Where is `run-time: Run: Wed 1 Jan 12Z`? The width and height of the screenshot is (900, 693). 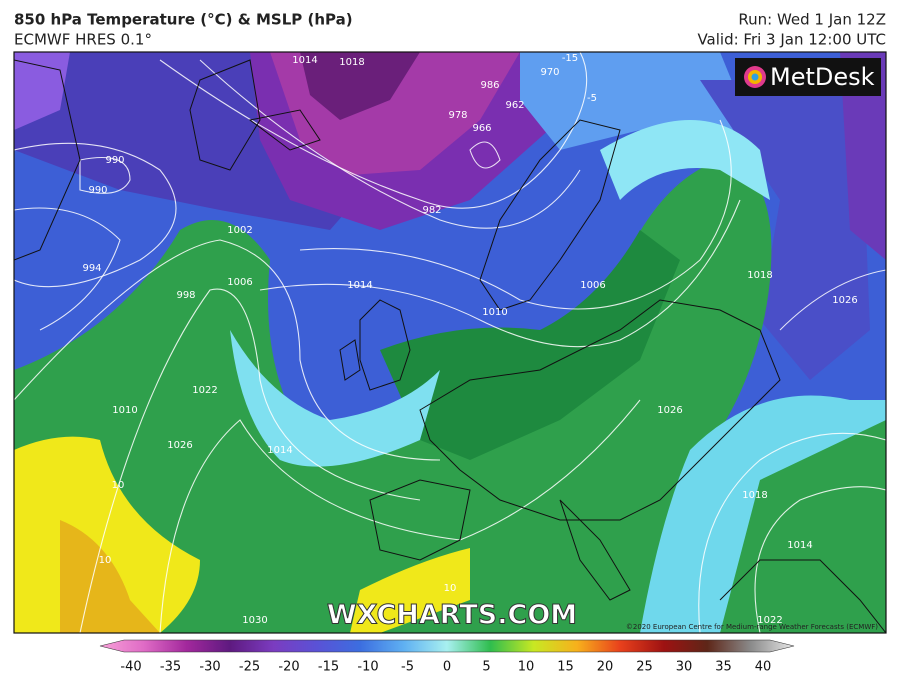
run-time: Run: Wed 1 Jan 12Z is located at coordinates (812, 20).